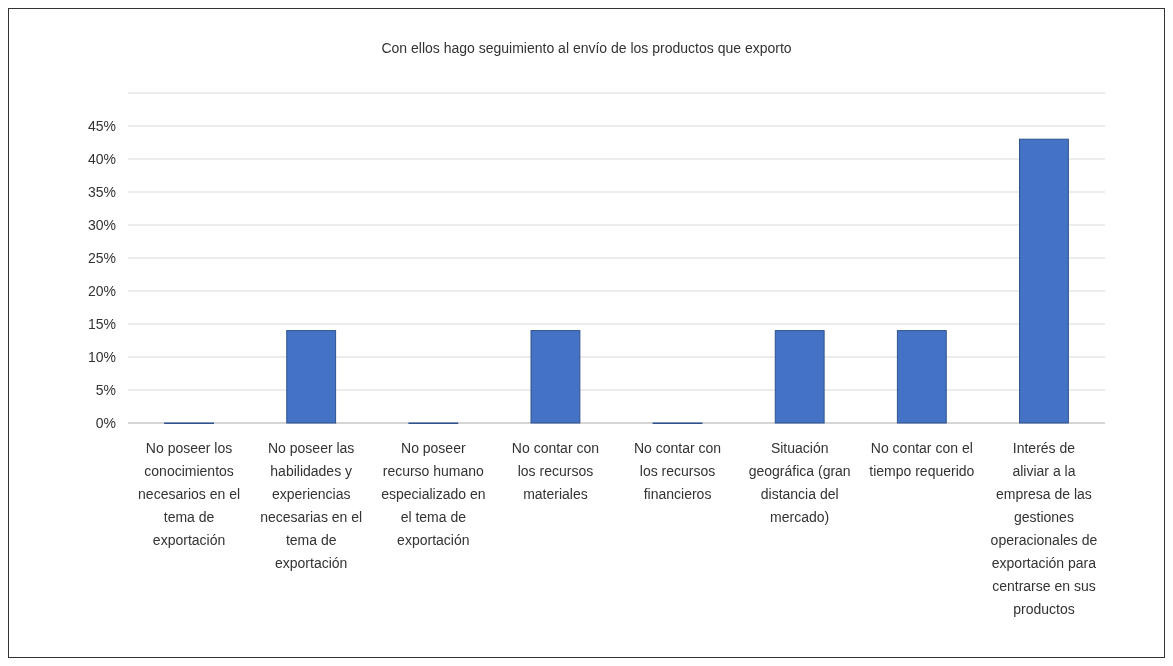  I want to click on x-tick-label: Situación geográfica (gran distancia del mercado), so click(799, 482).